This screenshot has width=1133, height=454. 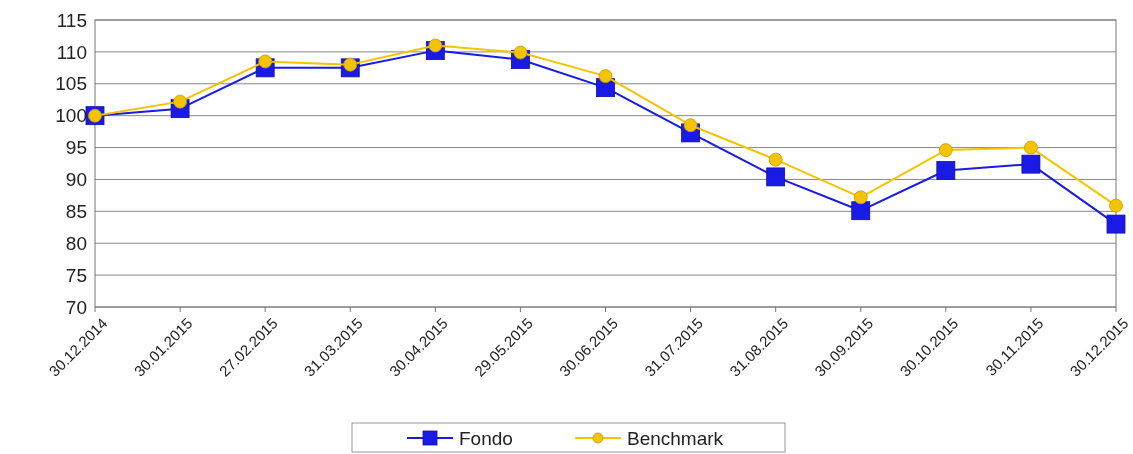 What do you see at coordinates (486, 438) in the screenshot?
I see `legend-label: Fondo` at bounding box center [486, 438].